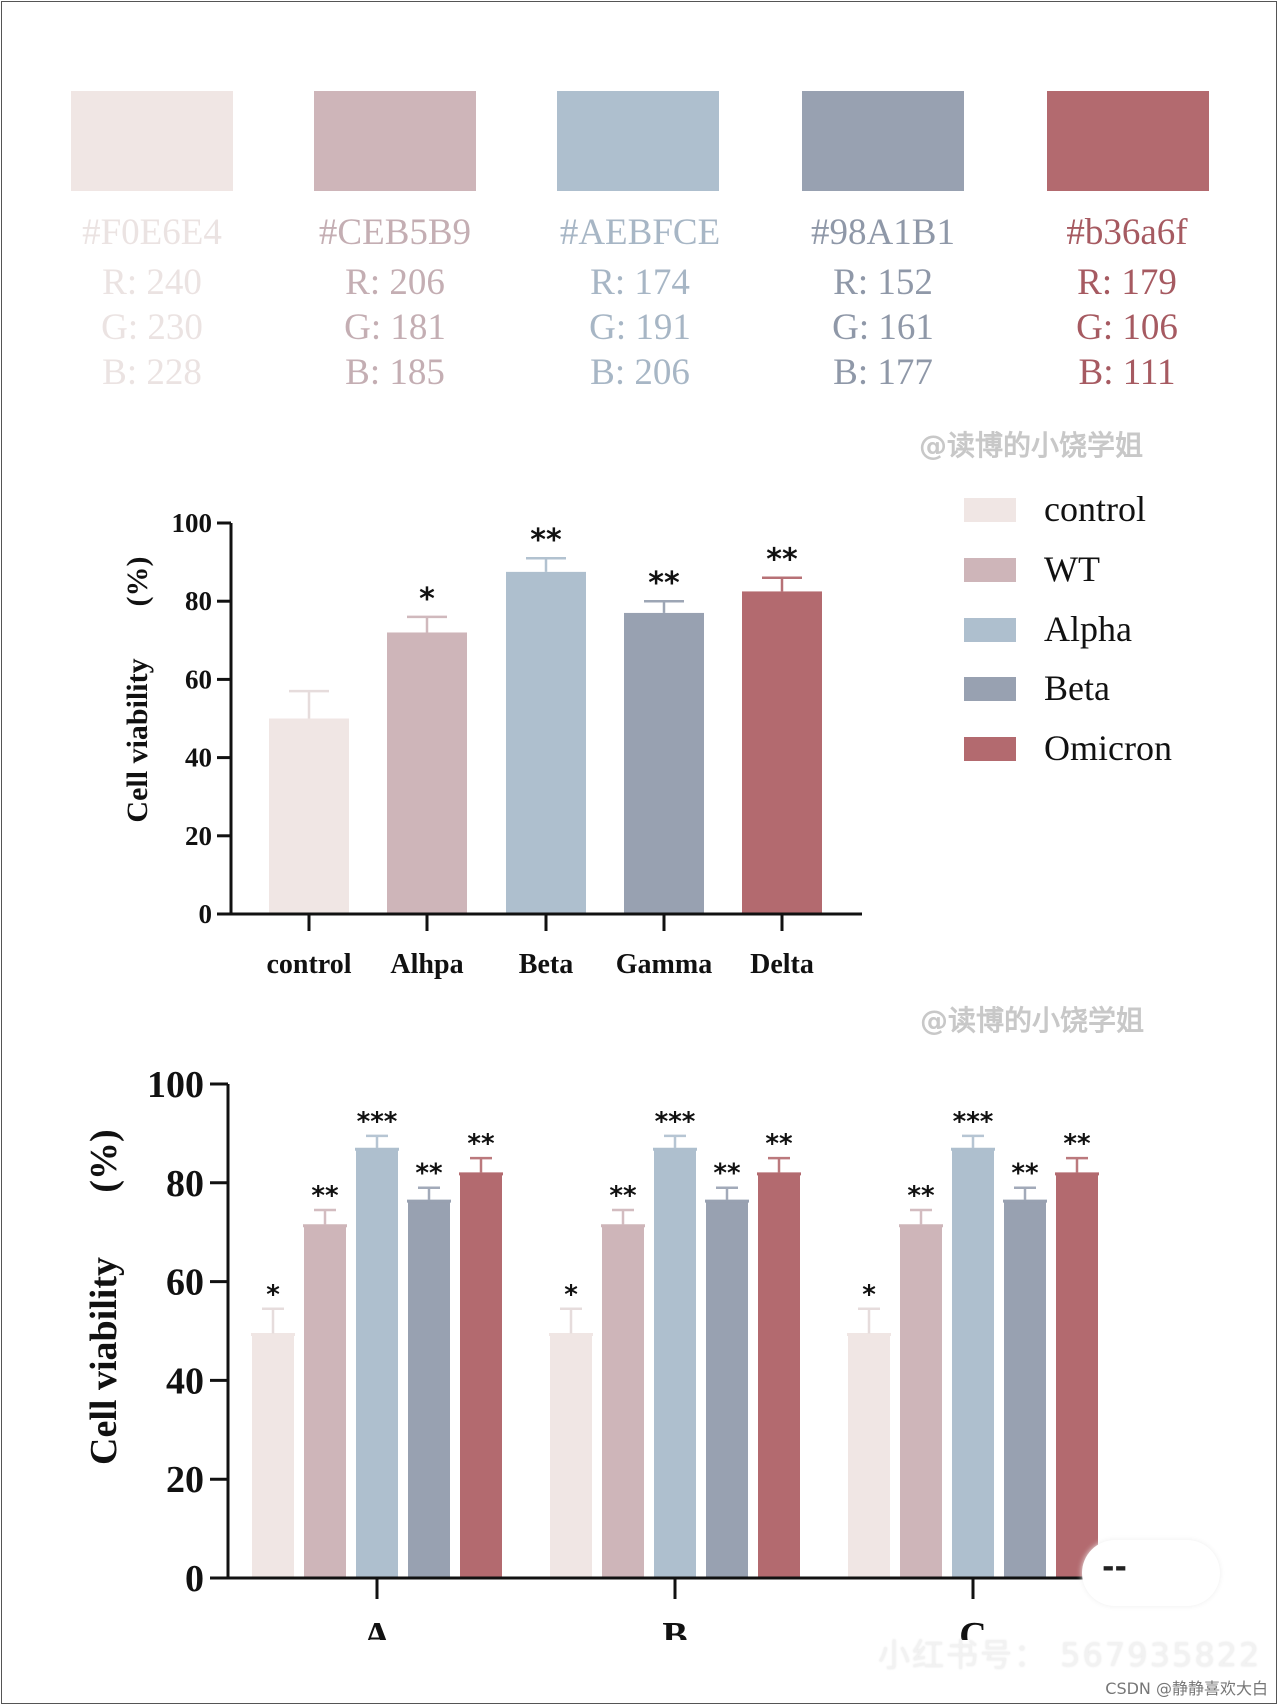 This screenshot has height=1707, width=1280. What do you see at coordinates (395, 282) in the screenshot?
I see `palette-r-value: R: 206` at bounding box center [395, 282].